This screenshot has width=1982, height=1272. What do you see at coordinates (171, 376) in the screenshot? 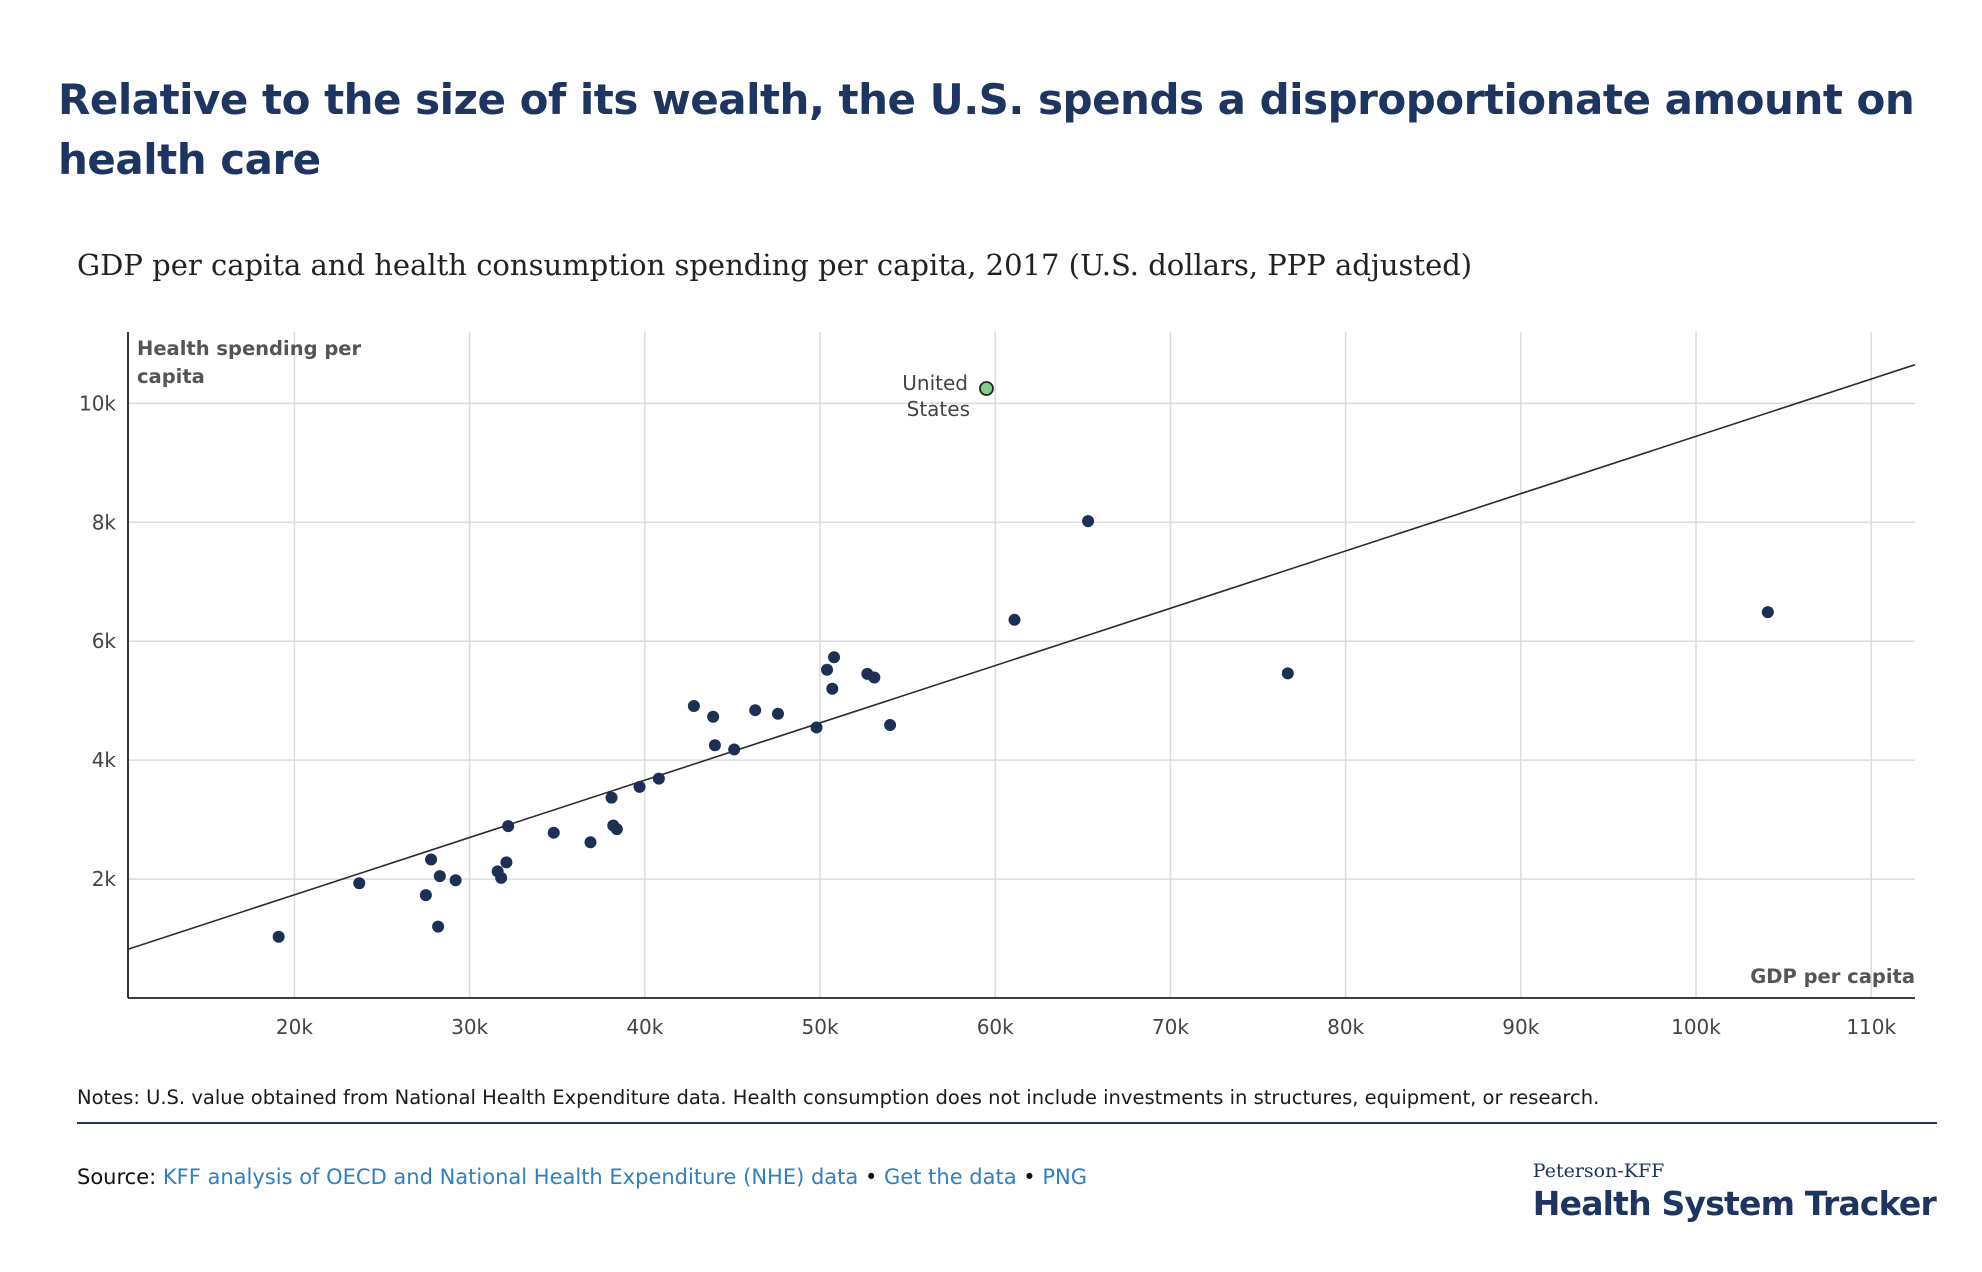
I see `y-axis-title-line2: capita` at bounding box center [171, 376].